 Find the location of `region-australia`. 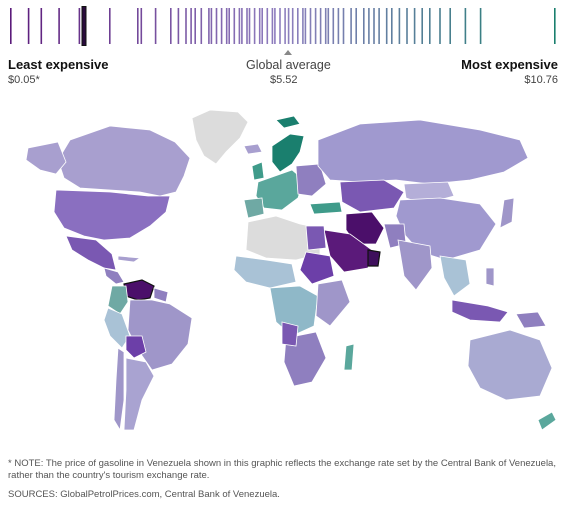

region-australia is located at coordinates (510, 365).